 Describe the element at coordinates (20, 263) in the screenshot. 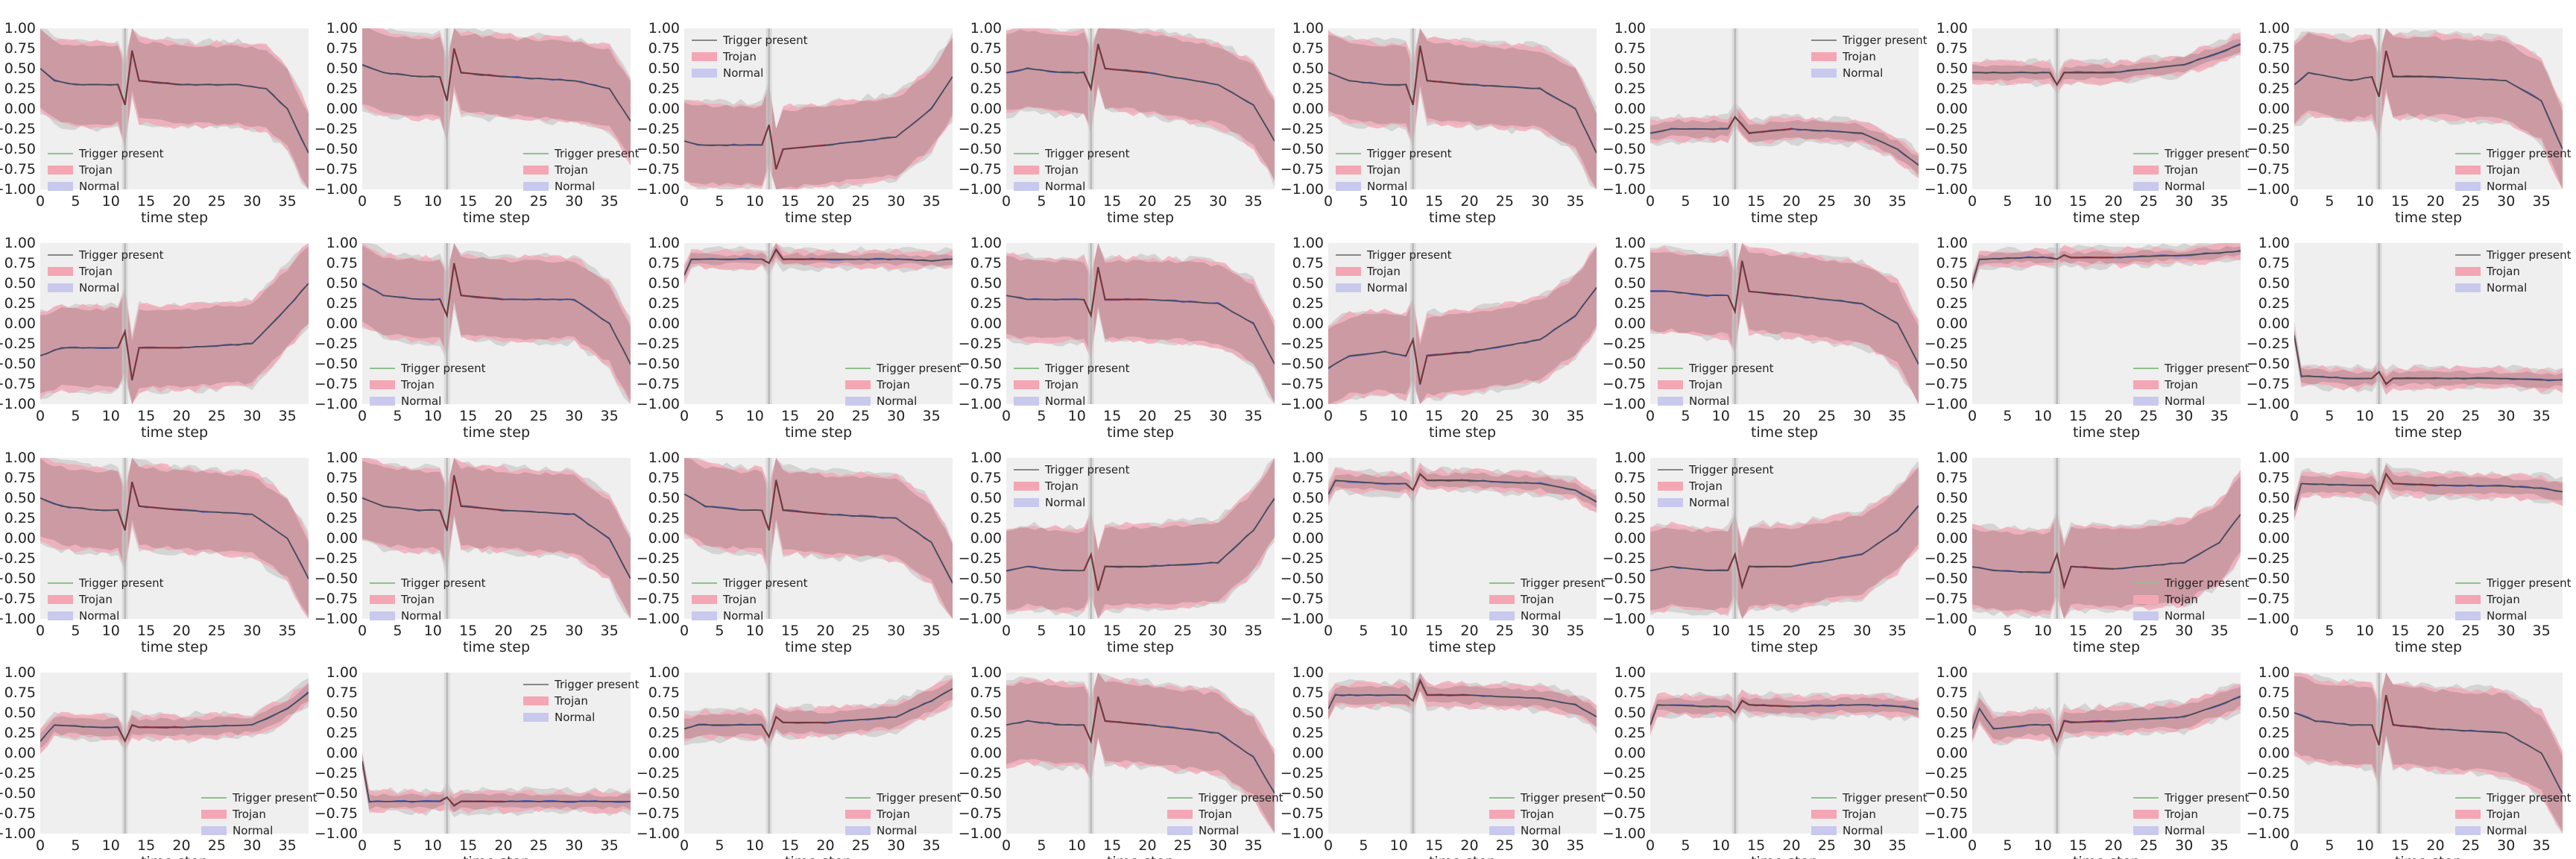

I see `y-tick-label: 0.75` at that location.